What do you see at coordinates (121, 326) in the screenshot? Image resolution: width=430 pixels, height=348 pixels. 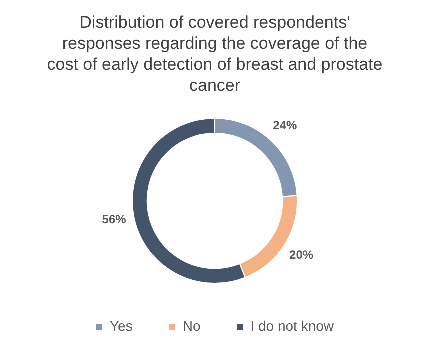 I see `legend-label: Yes` at bounding box center [121, 326].